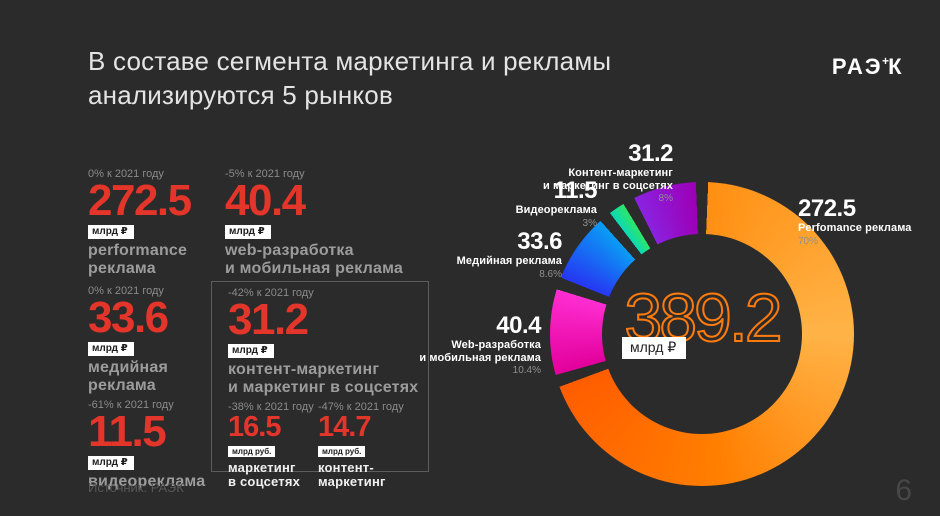 The height and width of the screenshot is (516, 940). Describe the element at coordinates (127, 431) in the screenshot. I see `stat-value: 11.5` at that location.